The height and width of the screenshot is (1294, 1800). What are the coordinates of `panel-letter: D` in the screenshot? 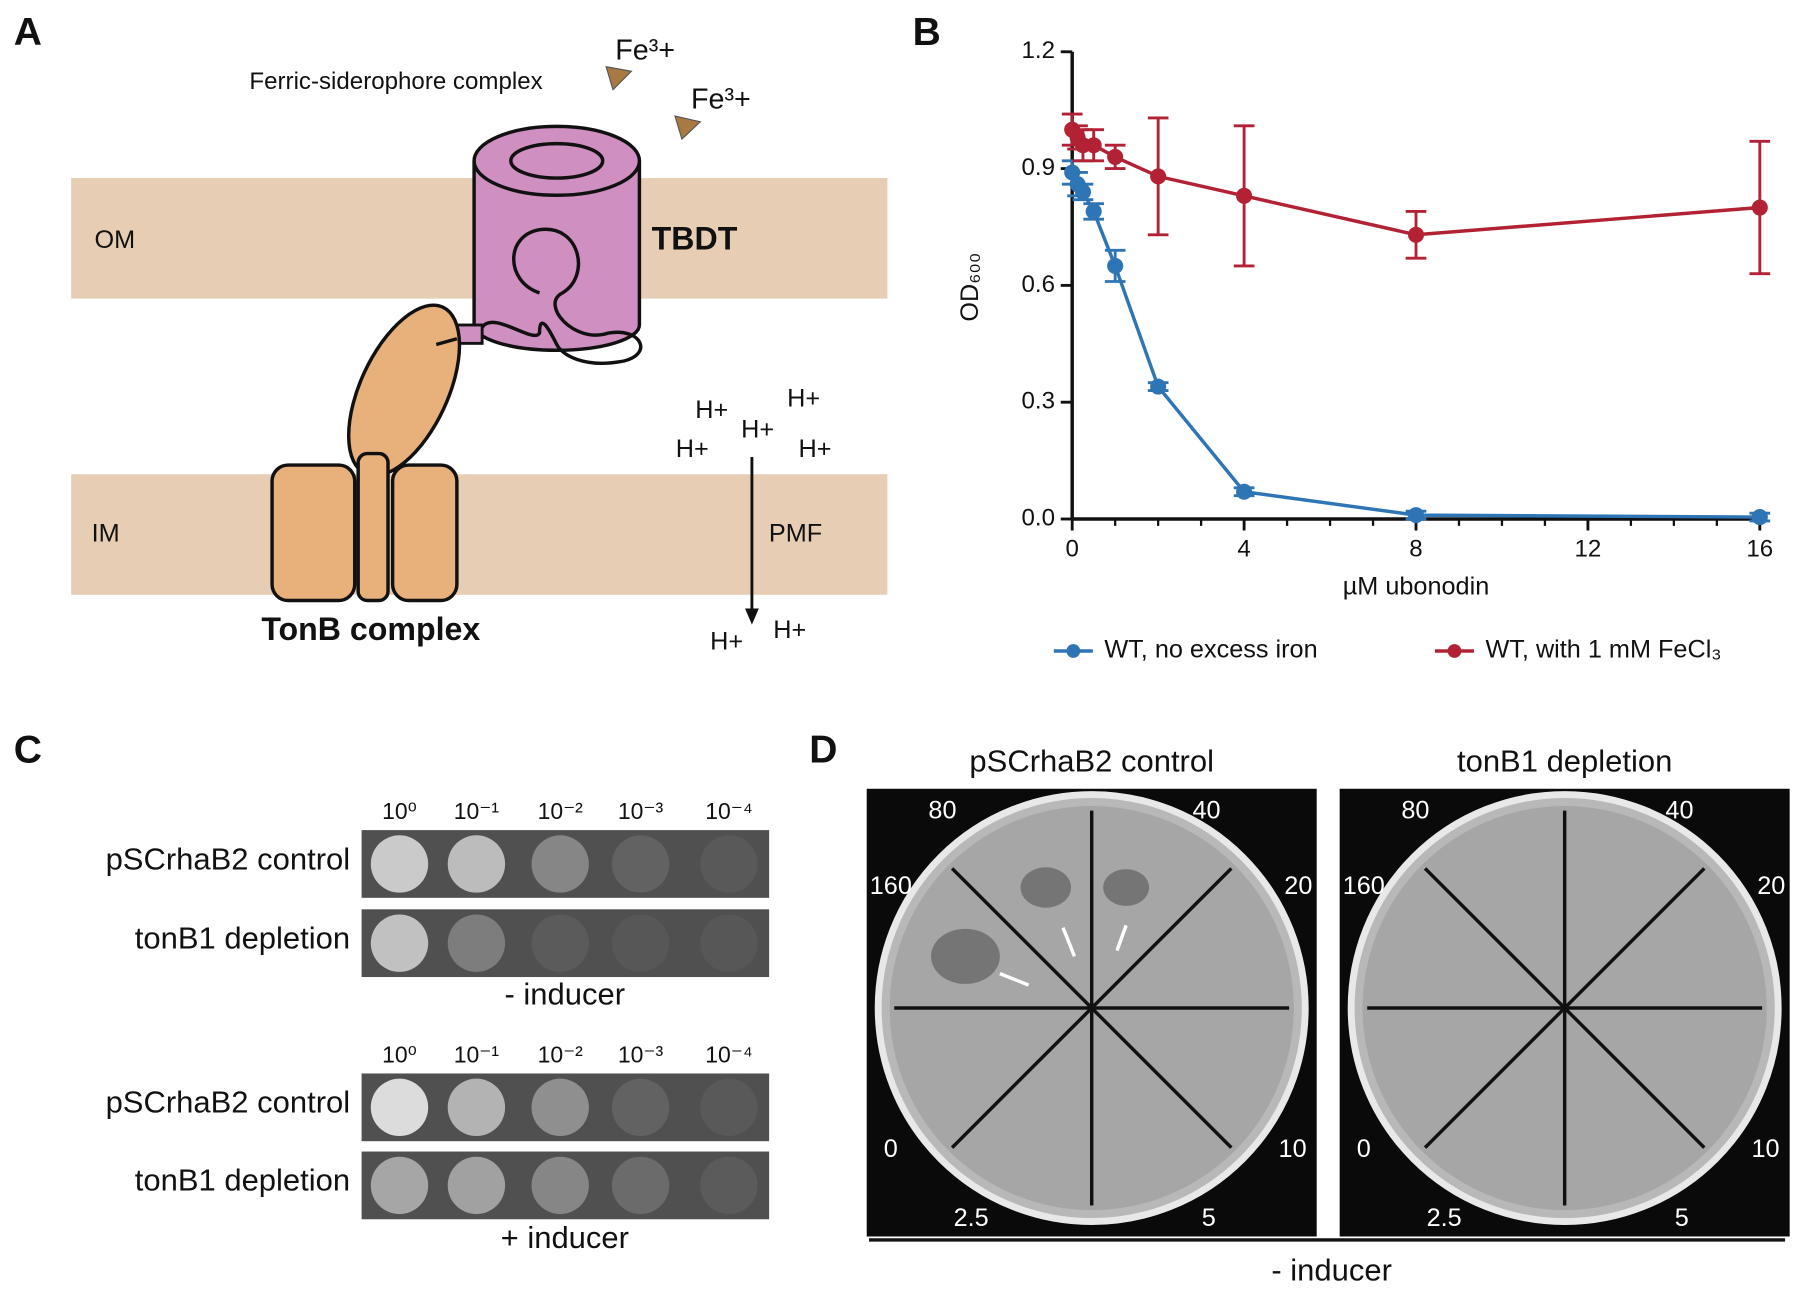 It's located at (823, 749).